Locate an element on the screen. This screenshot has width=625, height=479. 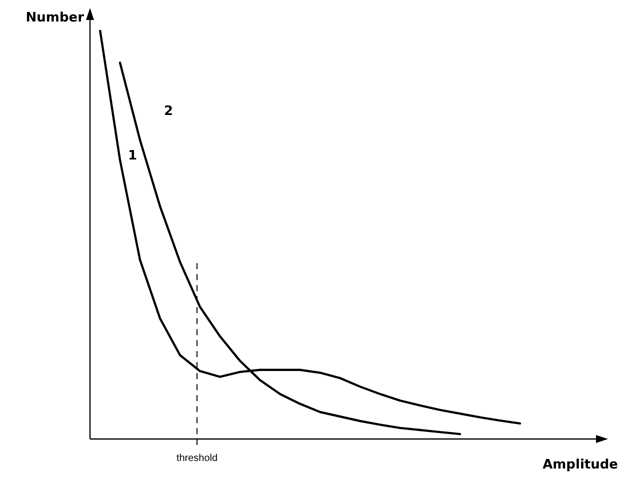
text: 2 is located at coordinates (169, 112).